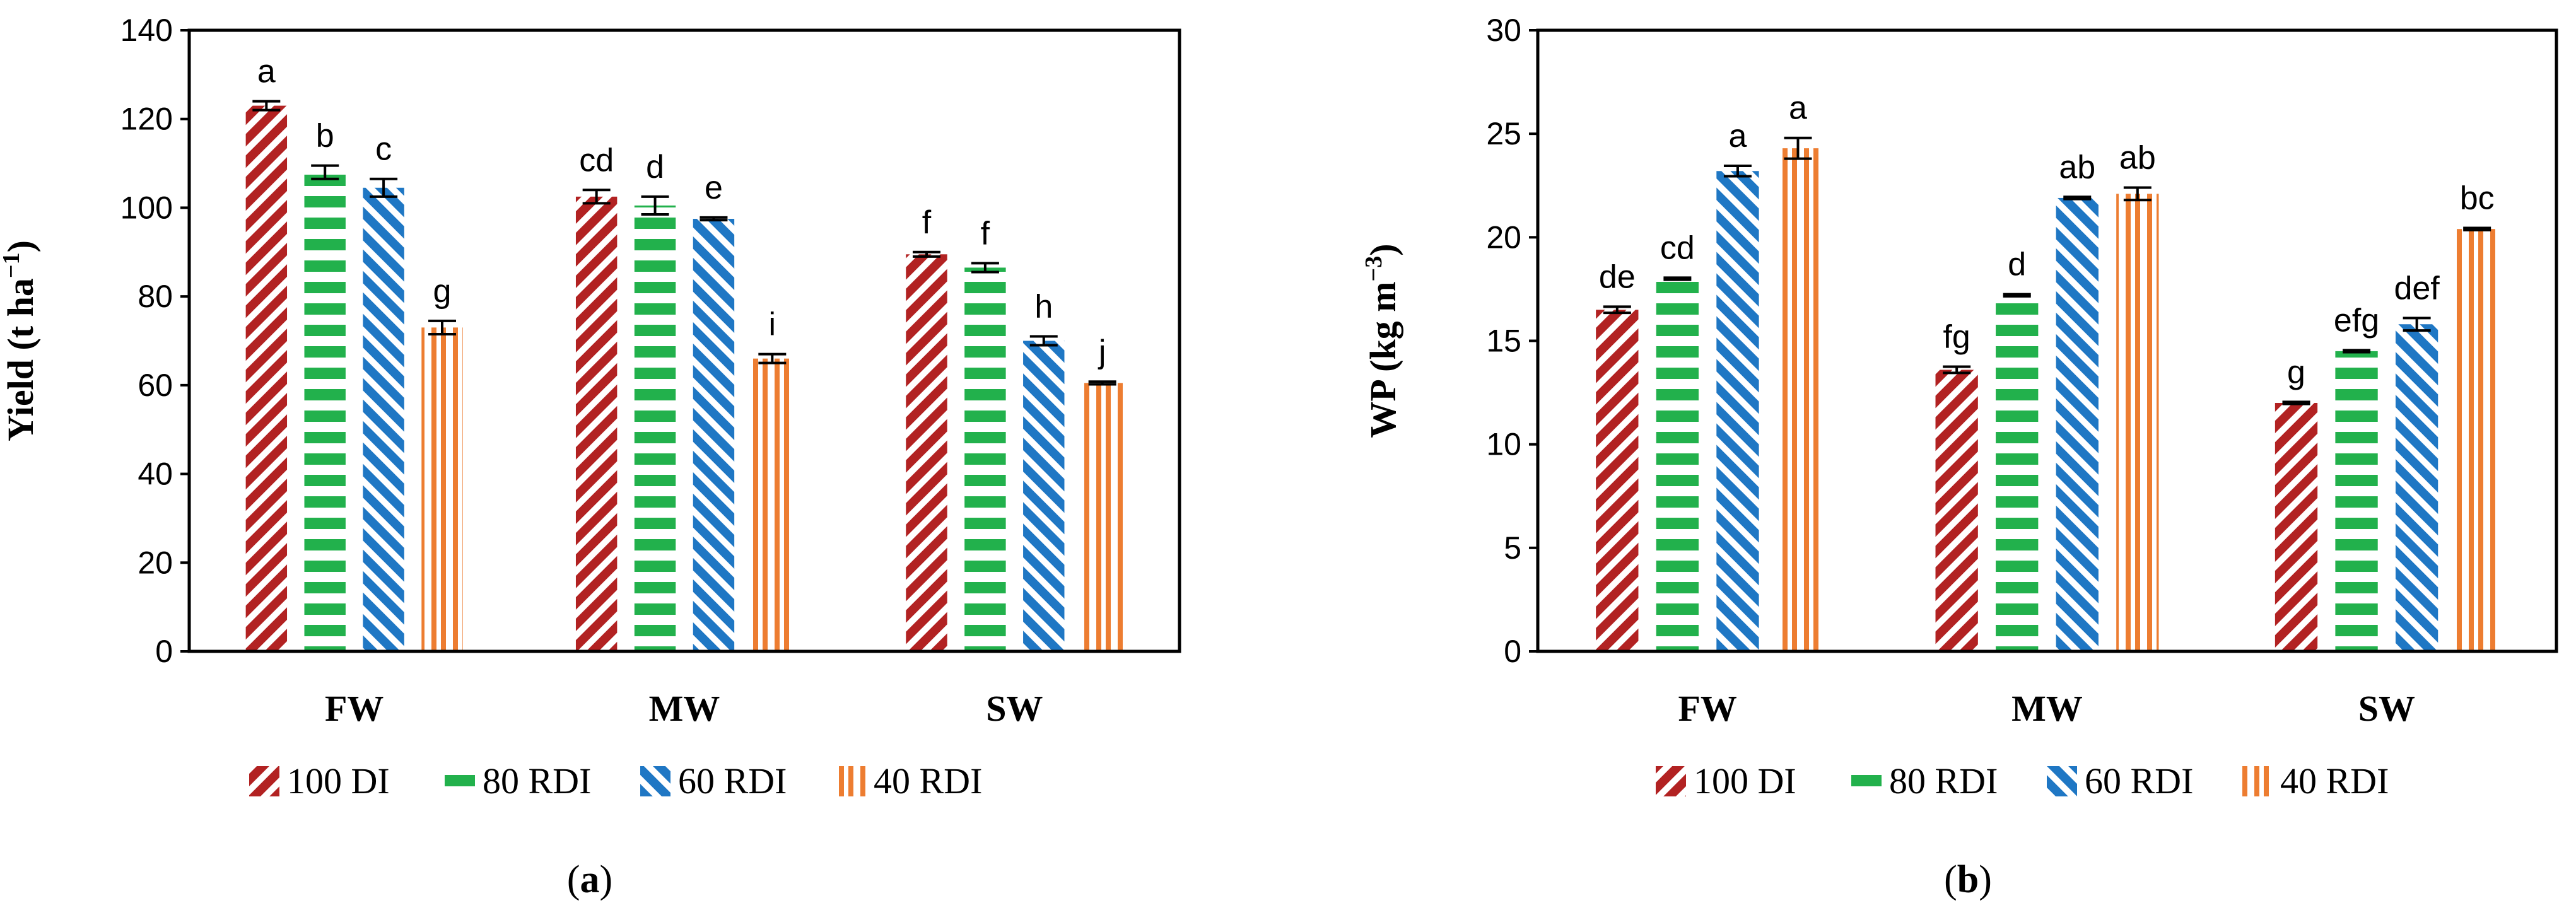 The height and width of the screenshot is (920, 2576). Describe the element at coordinates (1512, 548) in the screenshot. I see `y-tick-label: 5` at that location.